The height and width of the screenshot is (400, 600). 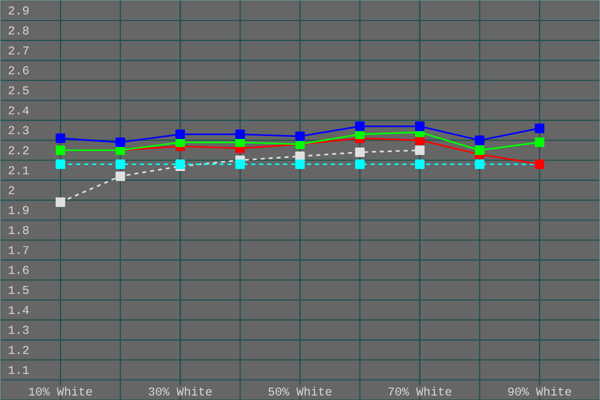 I want to click on y-tick-label: 1.4, so click(x=18, y=310).